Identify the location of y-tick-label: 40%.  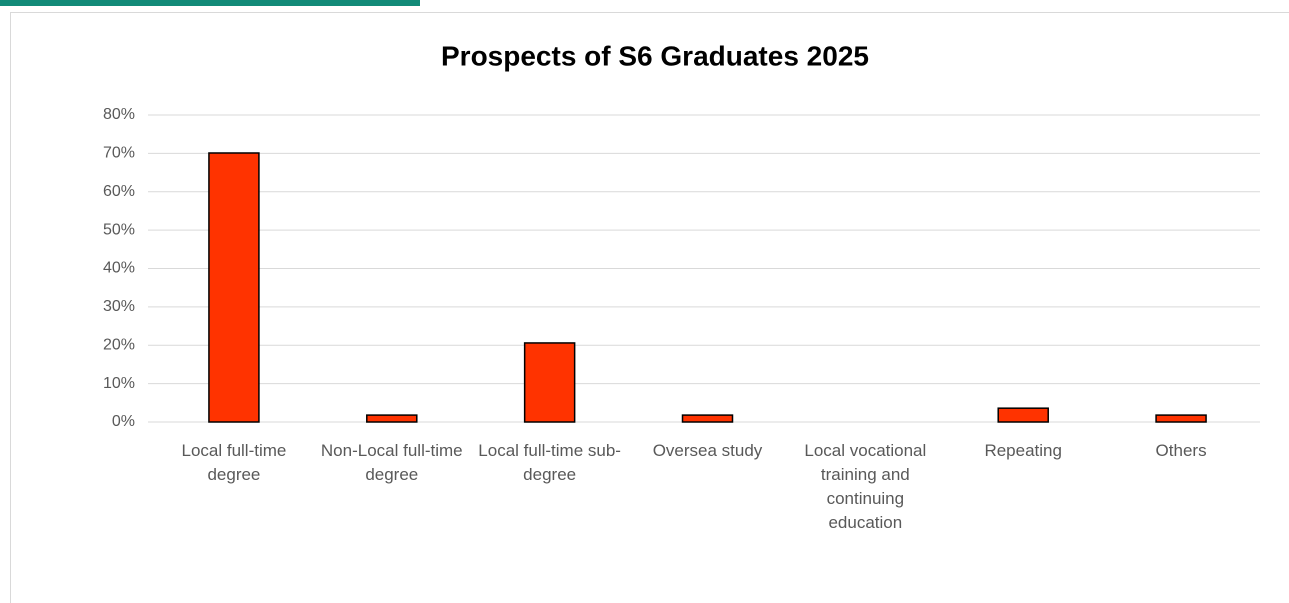
(119, 268).